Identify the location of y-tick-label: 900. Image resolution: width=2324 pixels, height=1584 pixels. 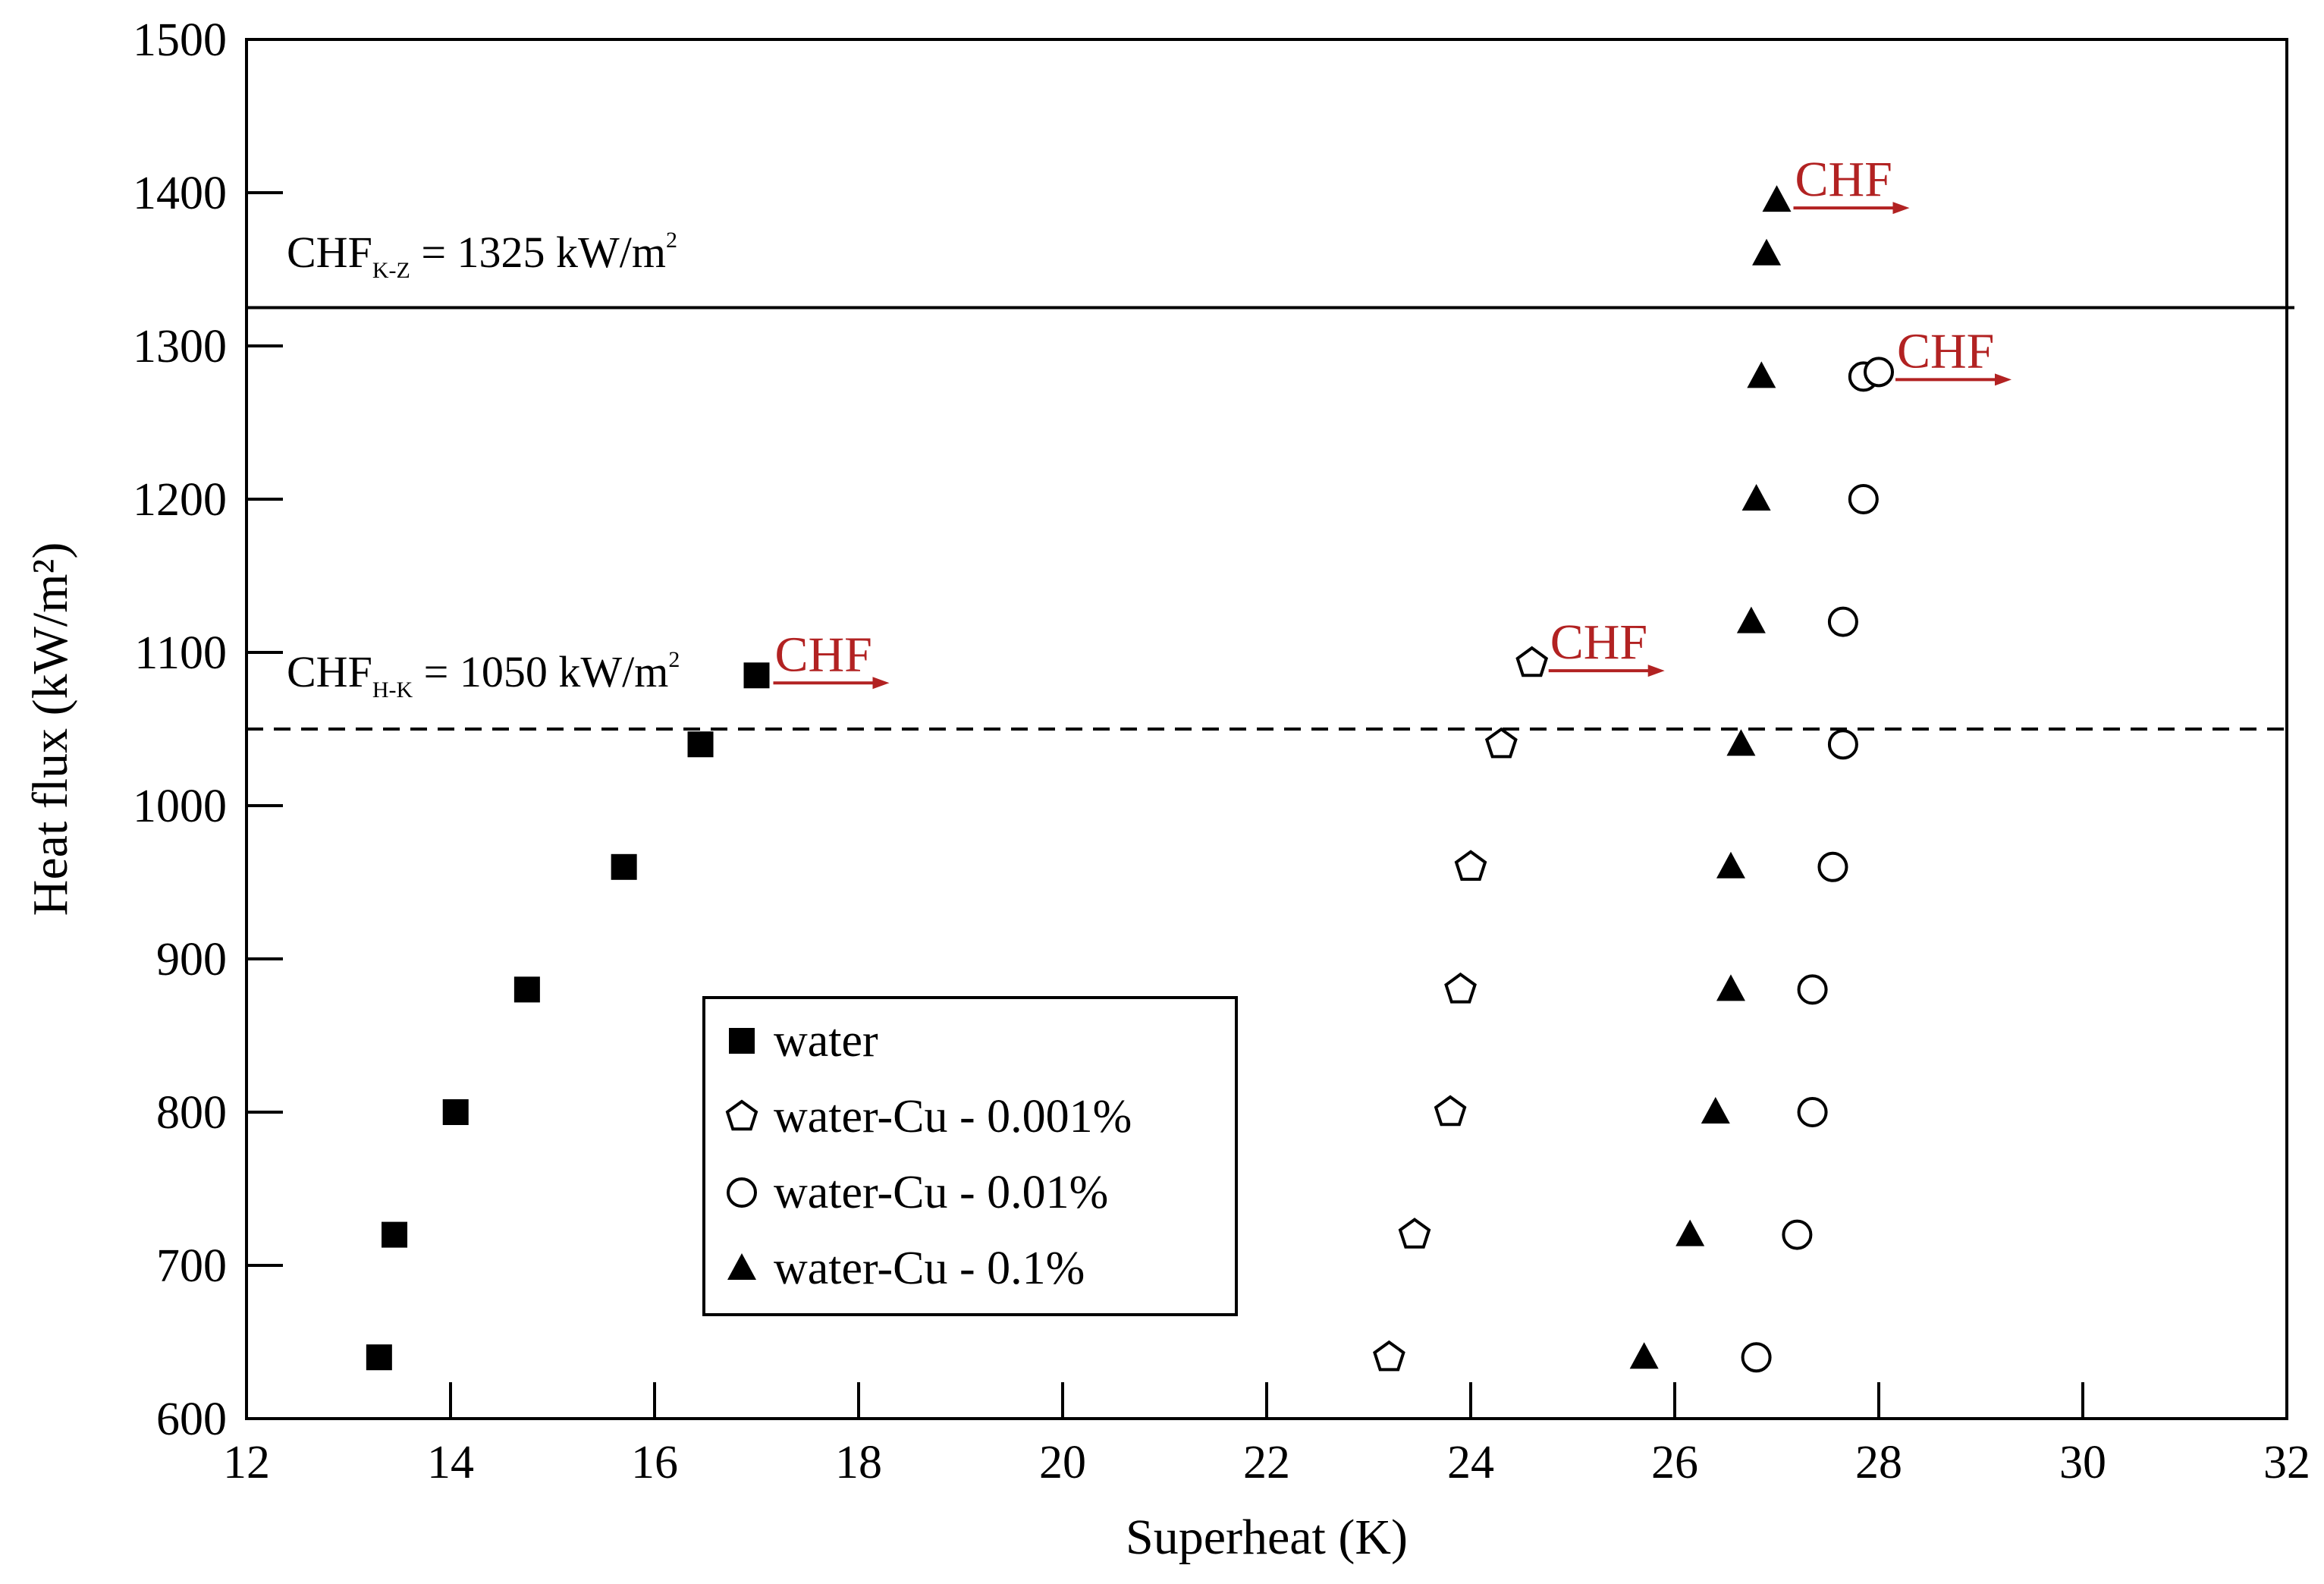
(191, 959).